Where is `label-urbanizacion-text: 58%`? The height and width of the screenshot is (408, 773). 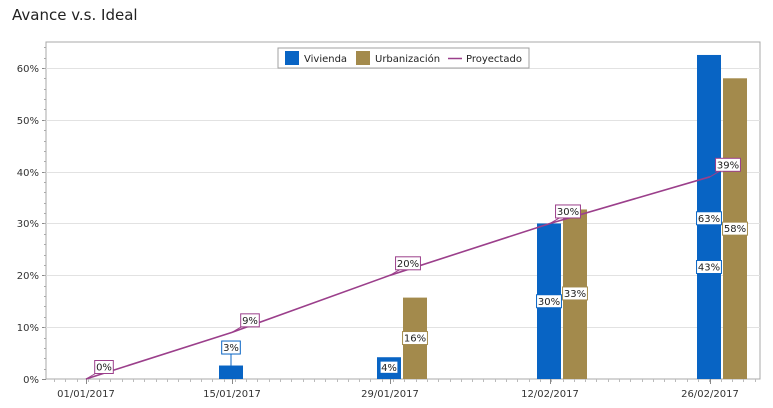 label-urbanizacion-text: 58% is located at coordinates (735, 229).